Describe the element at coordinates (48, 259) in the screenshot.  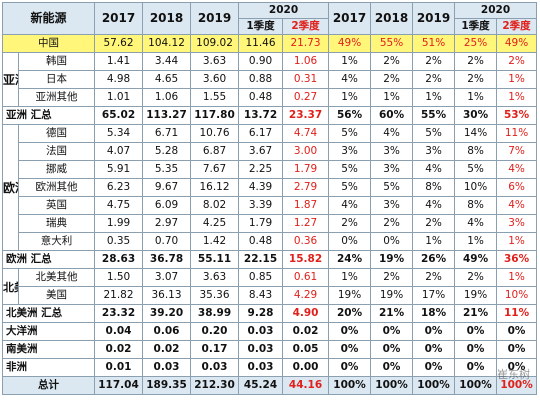
I see `row-label: 欧洲 汇总` at that location.